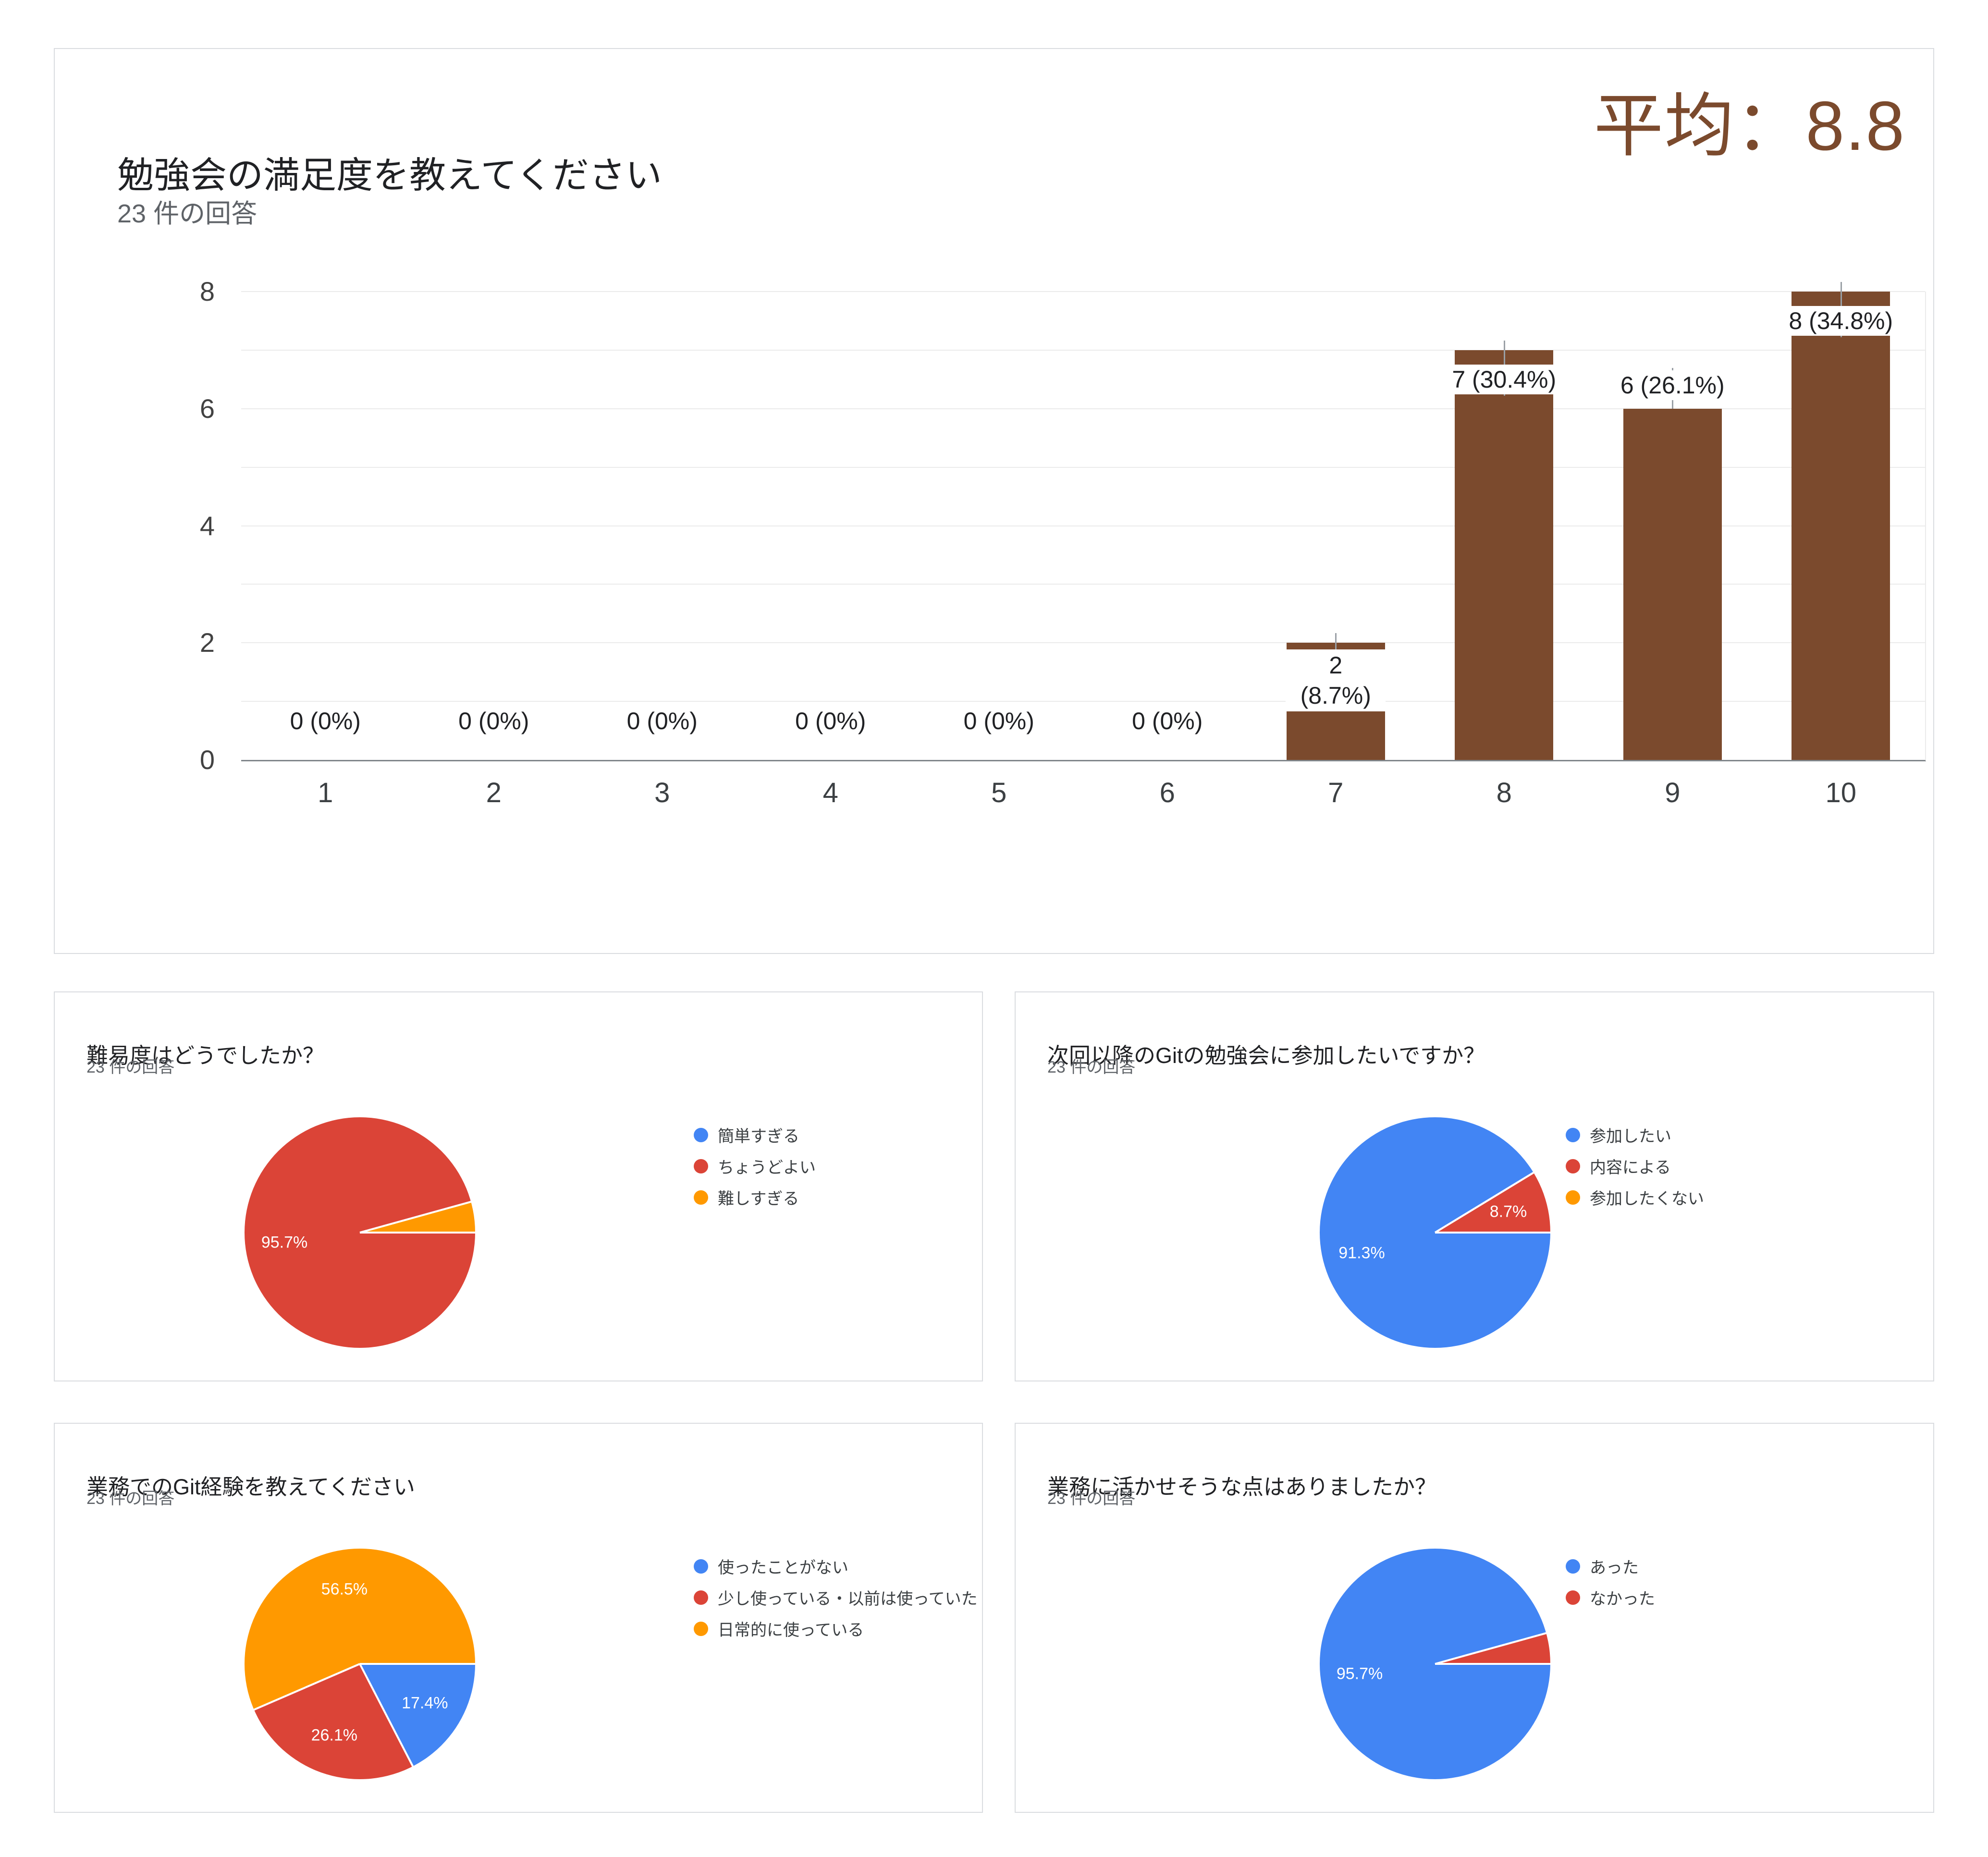  What do you see at coordinates (334, 1735) in the screenshot?
I see `pie-percent-label: 26.1%` at bounding box center [334, 1735].